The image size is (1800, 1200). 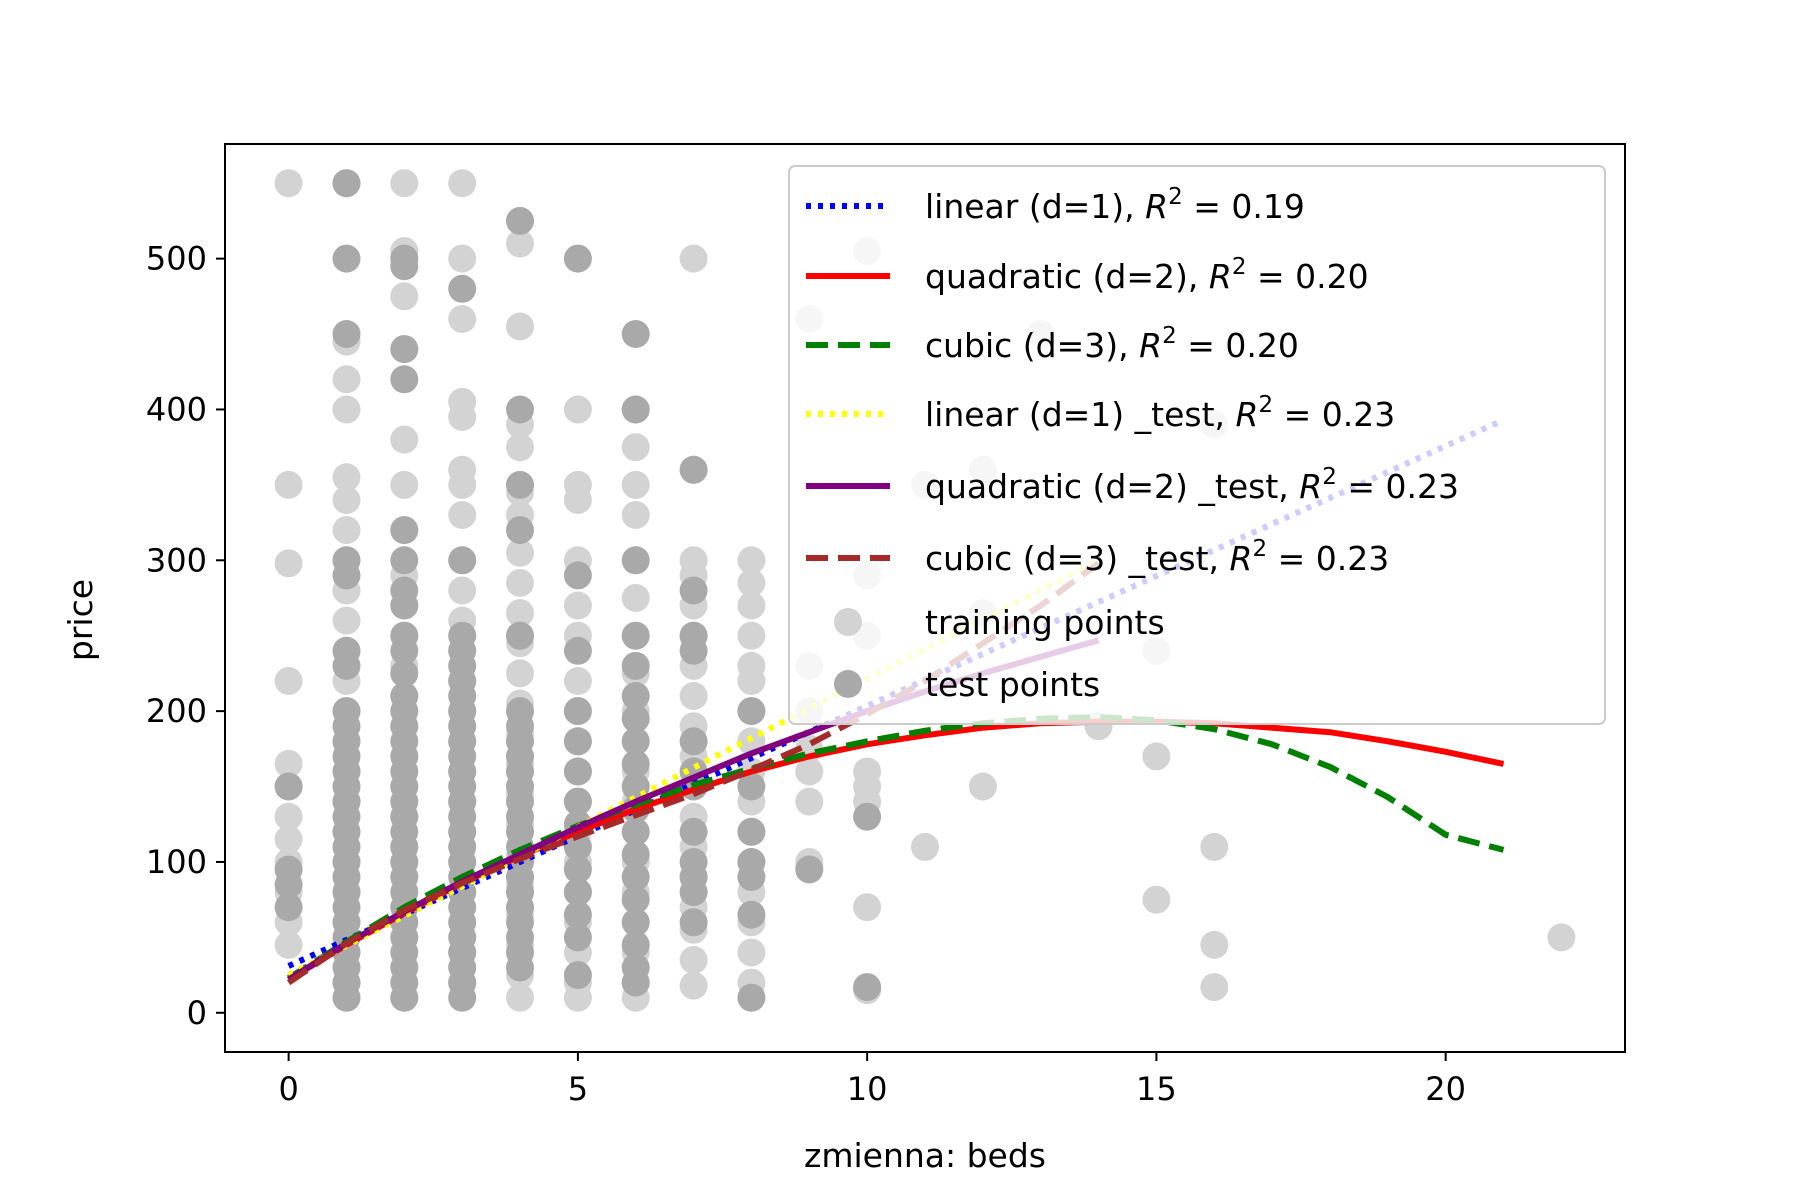 I want to click on x-tick-label: 10, so click(x=867, y=1089).